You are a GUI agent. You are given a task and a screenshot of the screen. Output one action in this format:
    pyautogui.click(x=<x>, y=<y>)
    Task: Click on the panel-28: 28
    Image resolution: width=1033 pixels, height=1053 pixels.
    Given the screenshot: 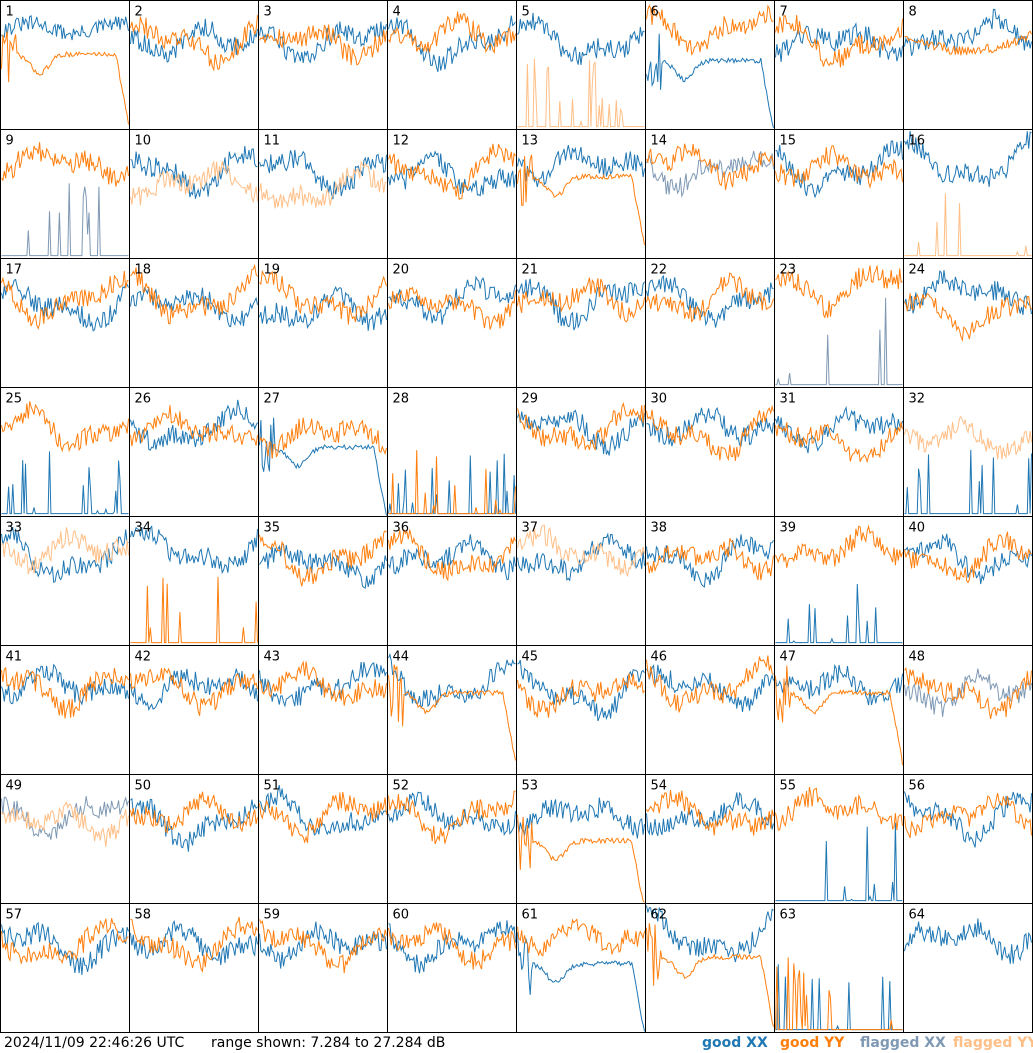 What is the action you would take?
    pyautogui.click(x=452, y=452)
    